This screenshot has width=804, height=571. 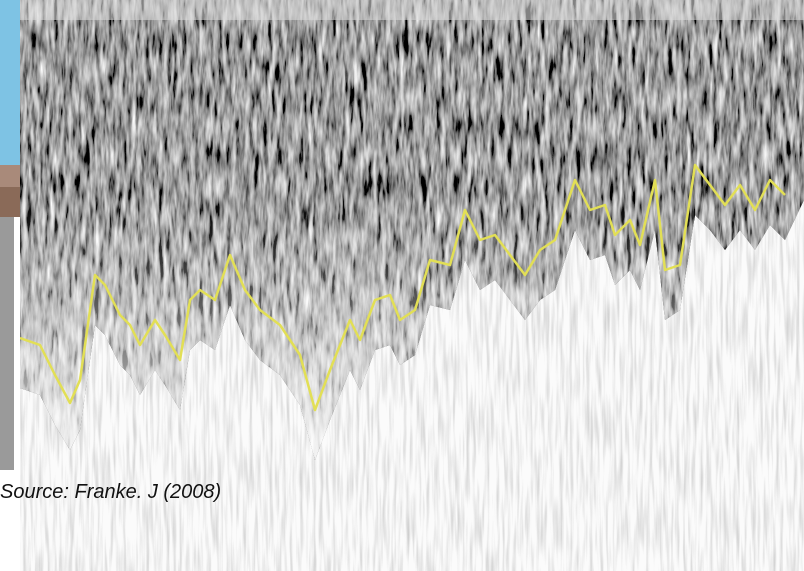 What do you see at coordinates (111, 492) in the screenshot?
I see `source-caption: Source: Franke. J (2008)` at bounding box center [111, 492].